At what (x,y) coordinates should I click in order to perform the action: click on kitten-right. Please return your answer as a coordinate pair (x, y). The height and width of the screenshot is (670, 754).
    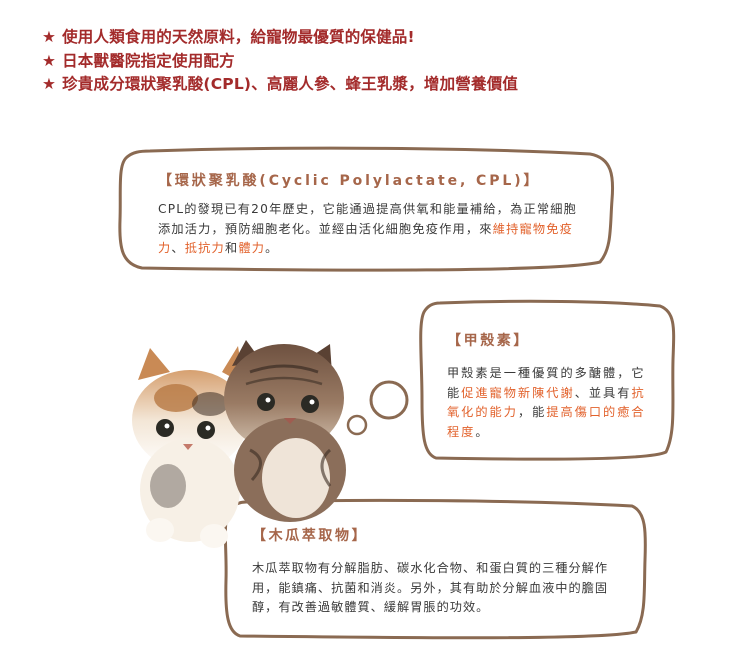
    Looking at the image, I should click on (285, 431).